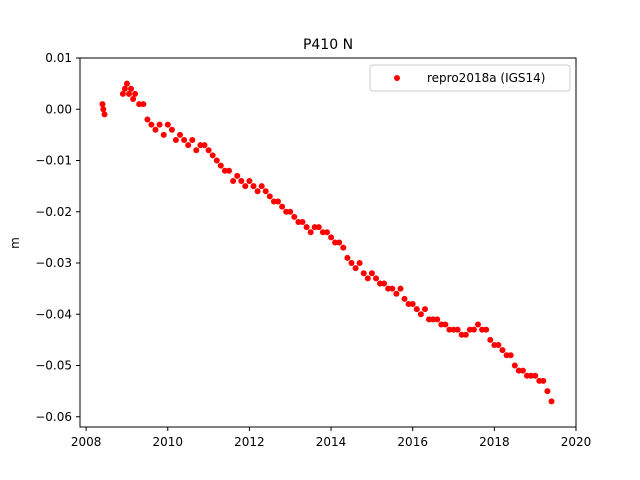 Image resolution: width=640 pixels, height=480 pixels. I want to click on y-tick-label: −0.04, so click(53, 314).